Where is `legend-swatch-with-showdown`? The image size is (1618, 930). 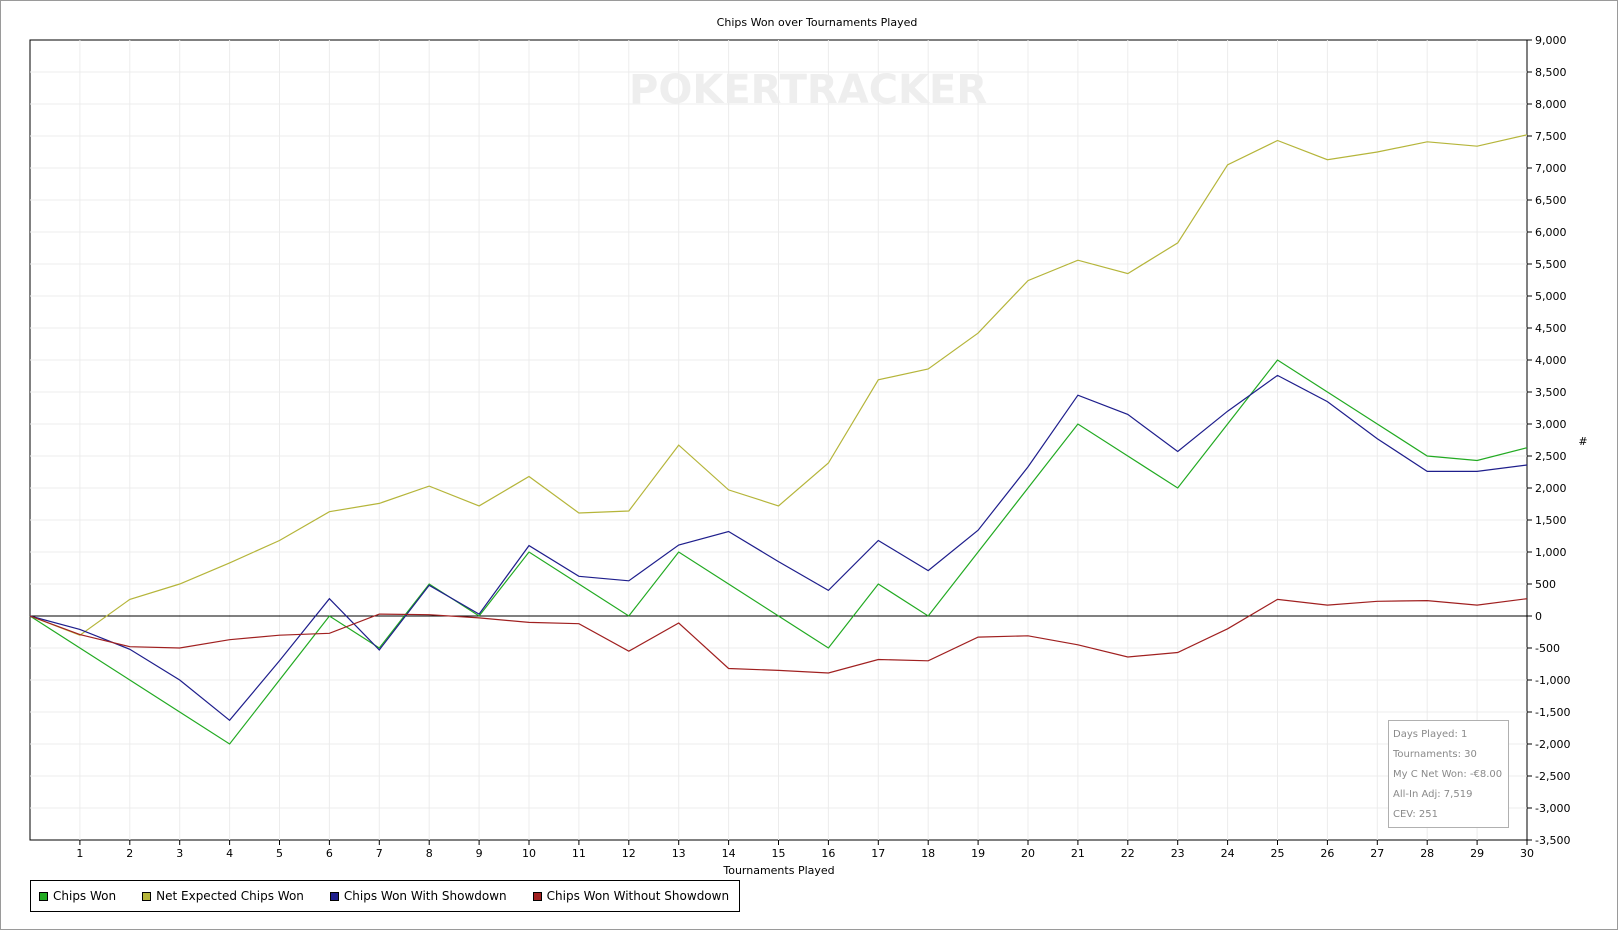
legend-swatch-with-showdown is located at coordinates (334, 896).